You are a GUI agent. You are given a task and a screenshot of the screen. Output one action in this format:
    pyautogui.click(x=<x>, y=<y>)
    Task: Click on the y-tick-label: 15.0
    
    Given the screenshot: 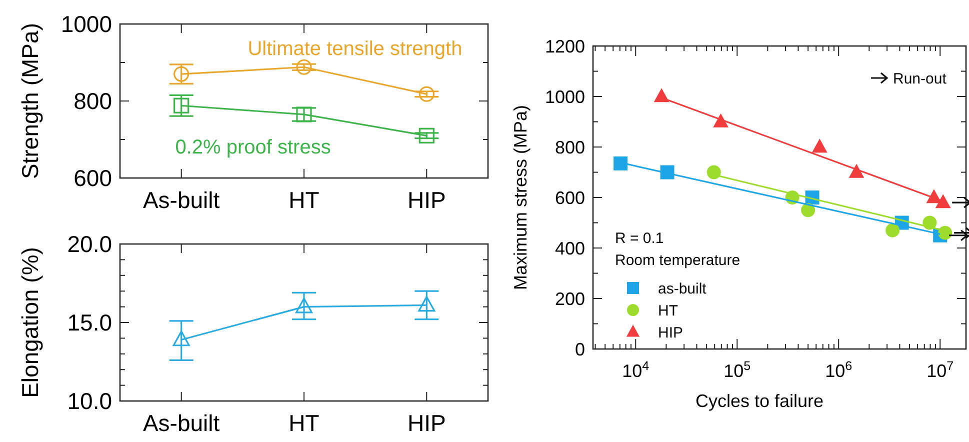 What is the action you would take?
    pyautogui.click(x=89, y=323)
    